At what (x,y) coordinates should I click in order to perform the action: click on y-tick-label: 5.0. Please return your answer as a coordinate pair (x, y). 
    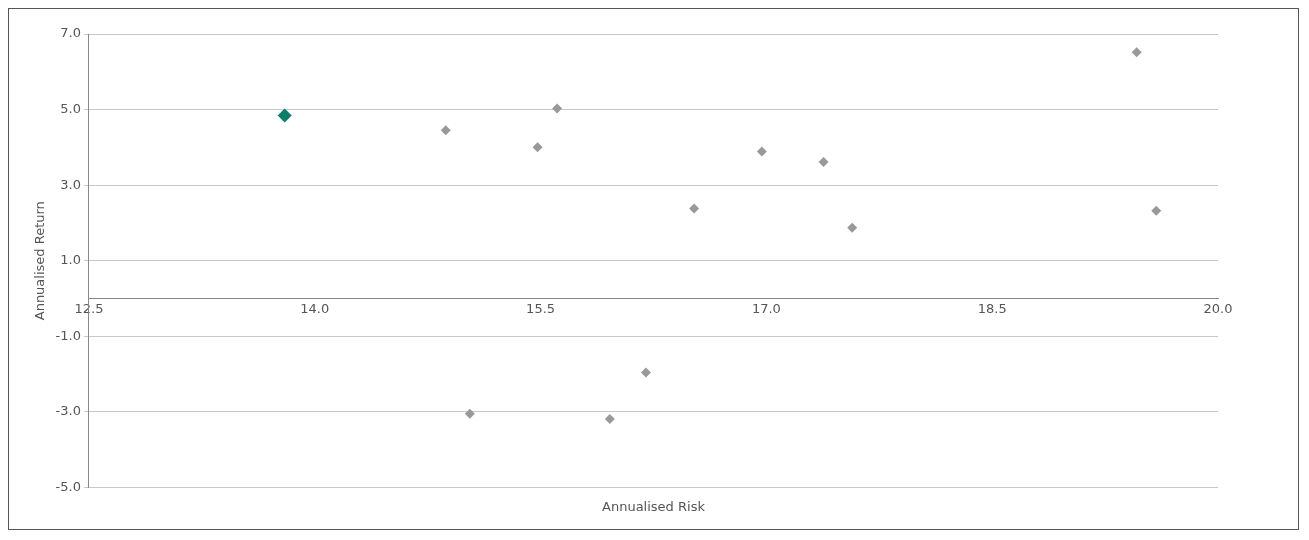
    Looking at the image, I should click on (70, 108).